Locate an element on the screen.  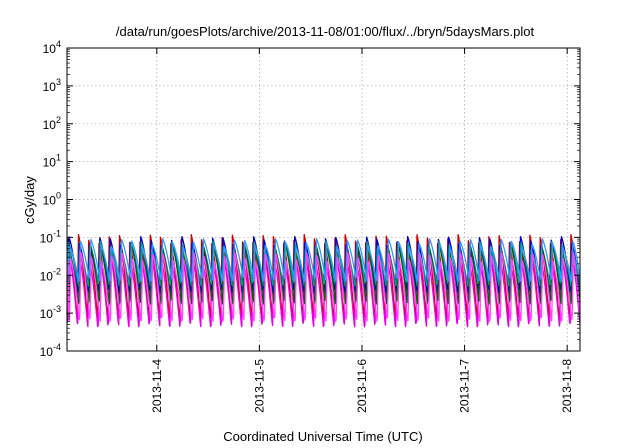
y-tick-label: 10⁻² is located at coordinates (50, 274).